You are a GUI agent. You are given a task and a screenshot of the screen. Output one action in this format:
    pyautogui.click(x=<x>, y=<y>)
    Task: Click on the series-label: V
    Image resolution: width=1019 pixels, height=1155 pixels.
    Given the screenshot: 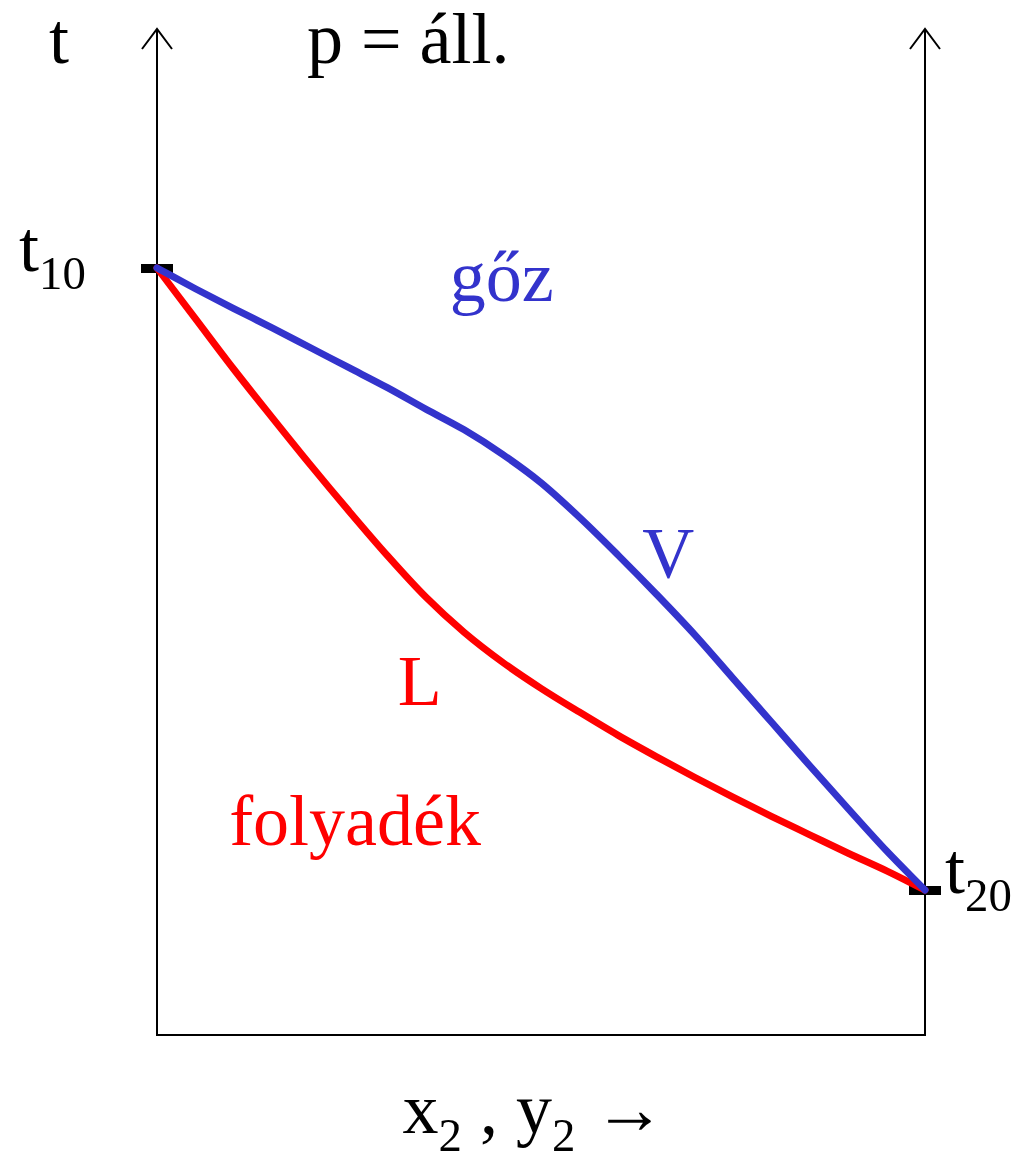 What is the action you would take?
    pyautogui.click(x=668, y=552)
    